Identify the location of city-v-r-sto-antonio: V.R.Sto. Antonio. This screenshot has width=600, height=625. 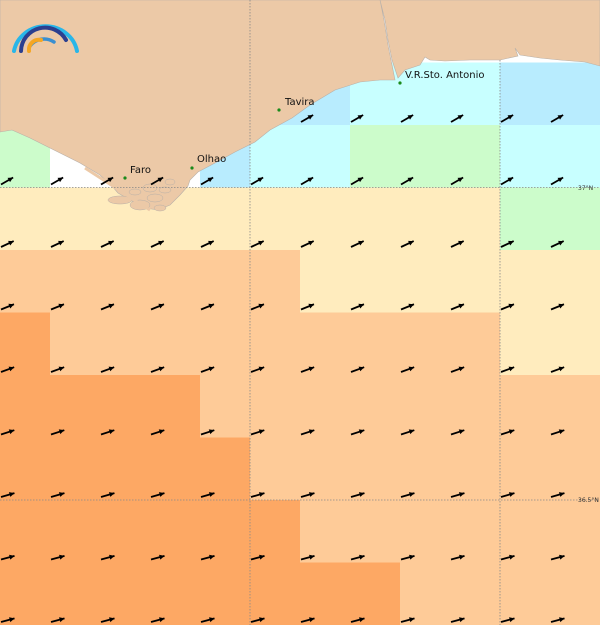
(441, 77).